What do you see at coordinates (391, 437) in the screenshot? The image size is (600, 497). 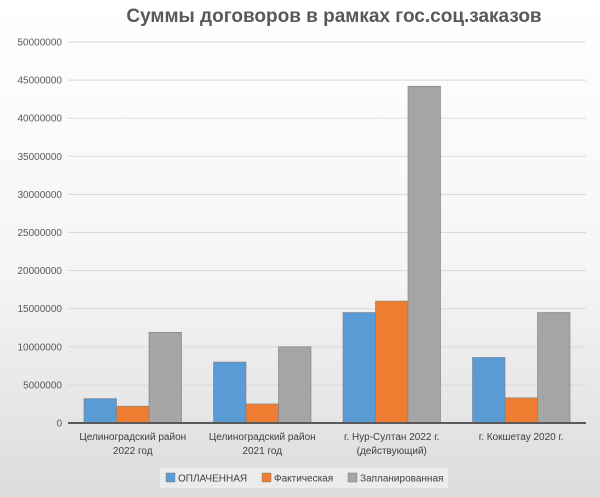 I see `x-tick-label: г. Нур-Султан 2022 г.` at bounding box center [391, 437].